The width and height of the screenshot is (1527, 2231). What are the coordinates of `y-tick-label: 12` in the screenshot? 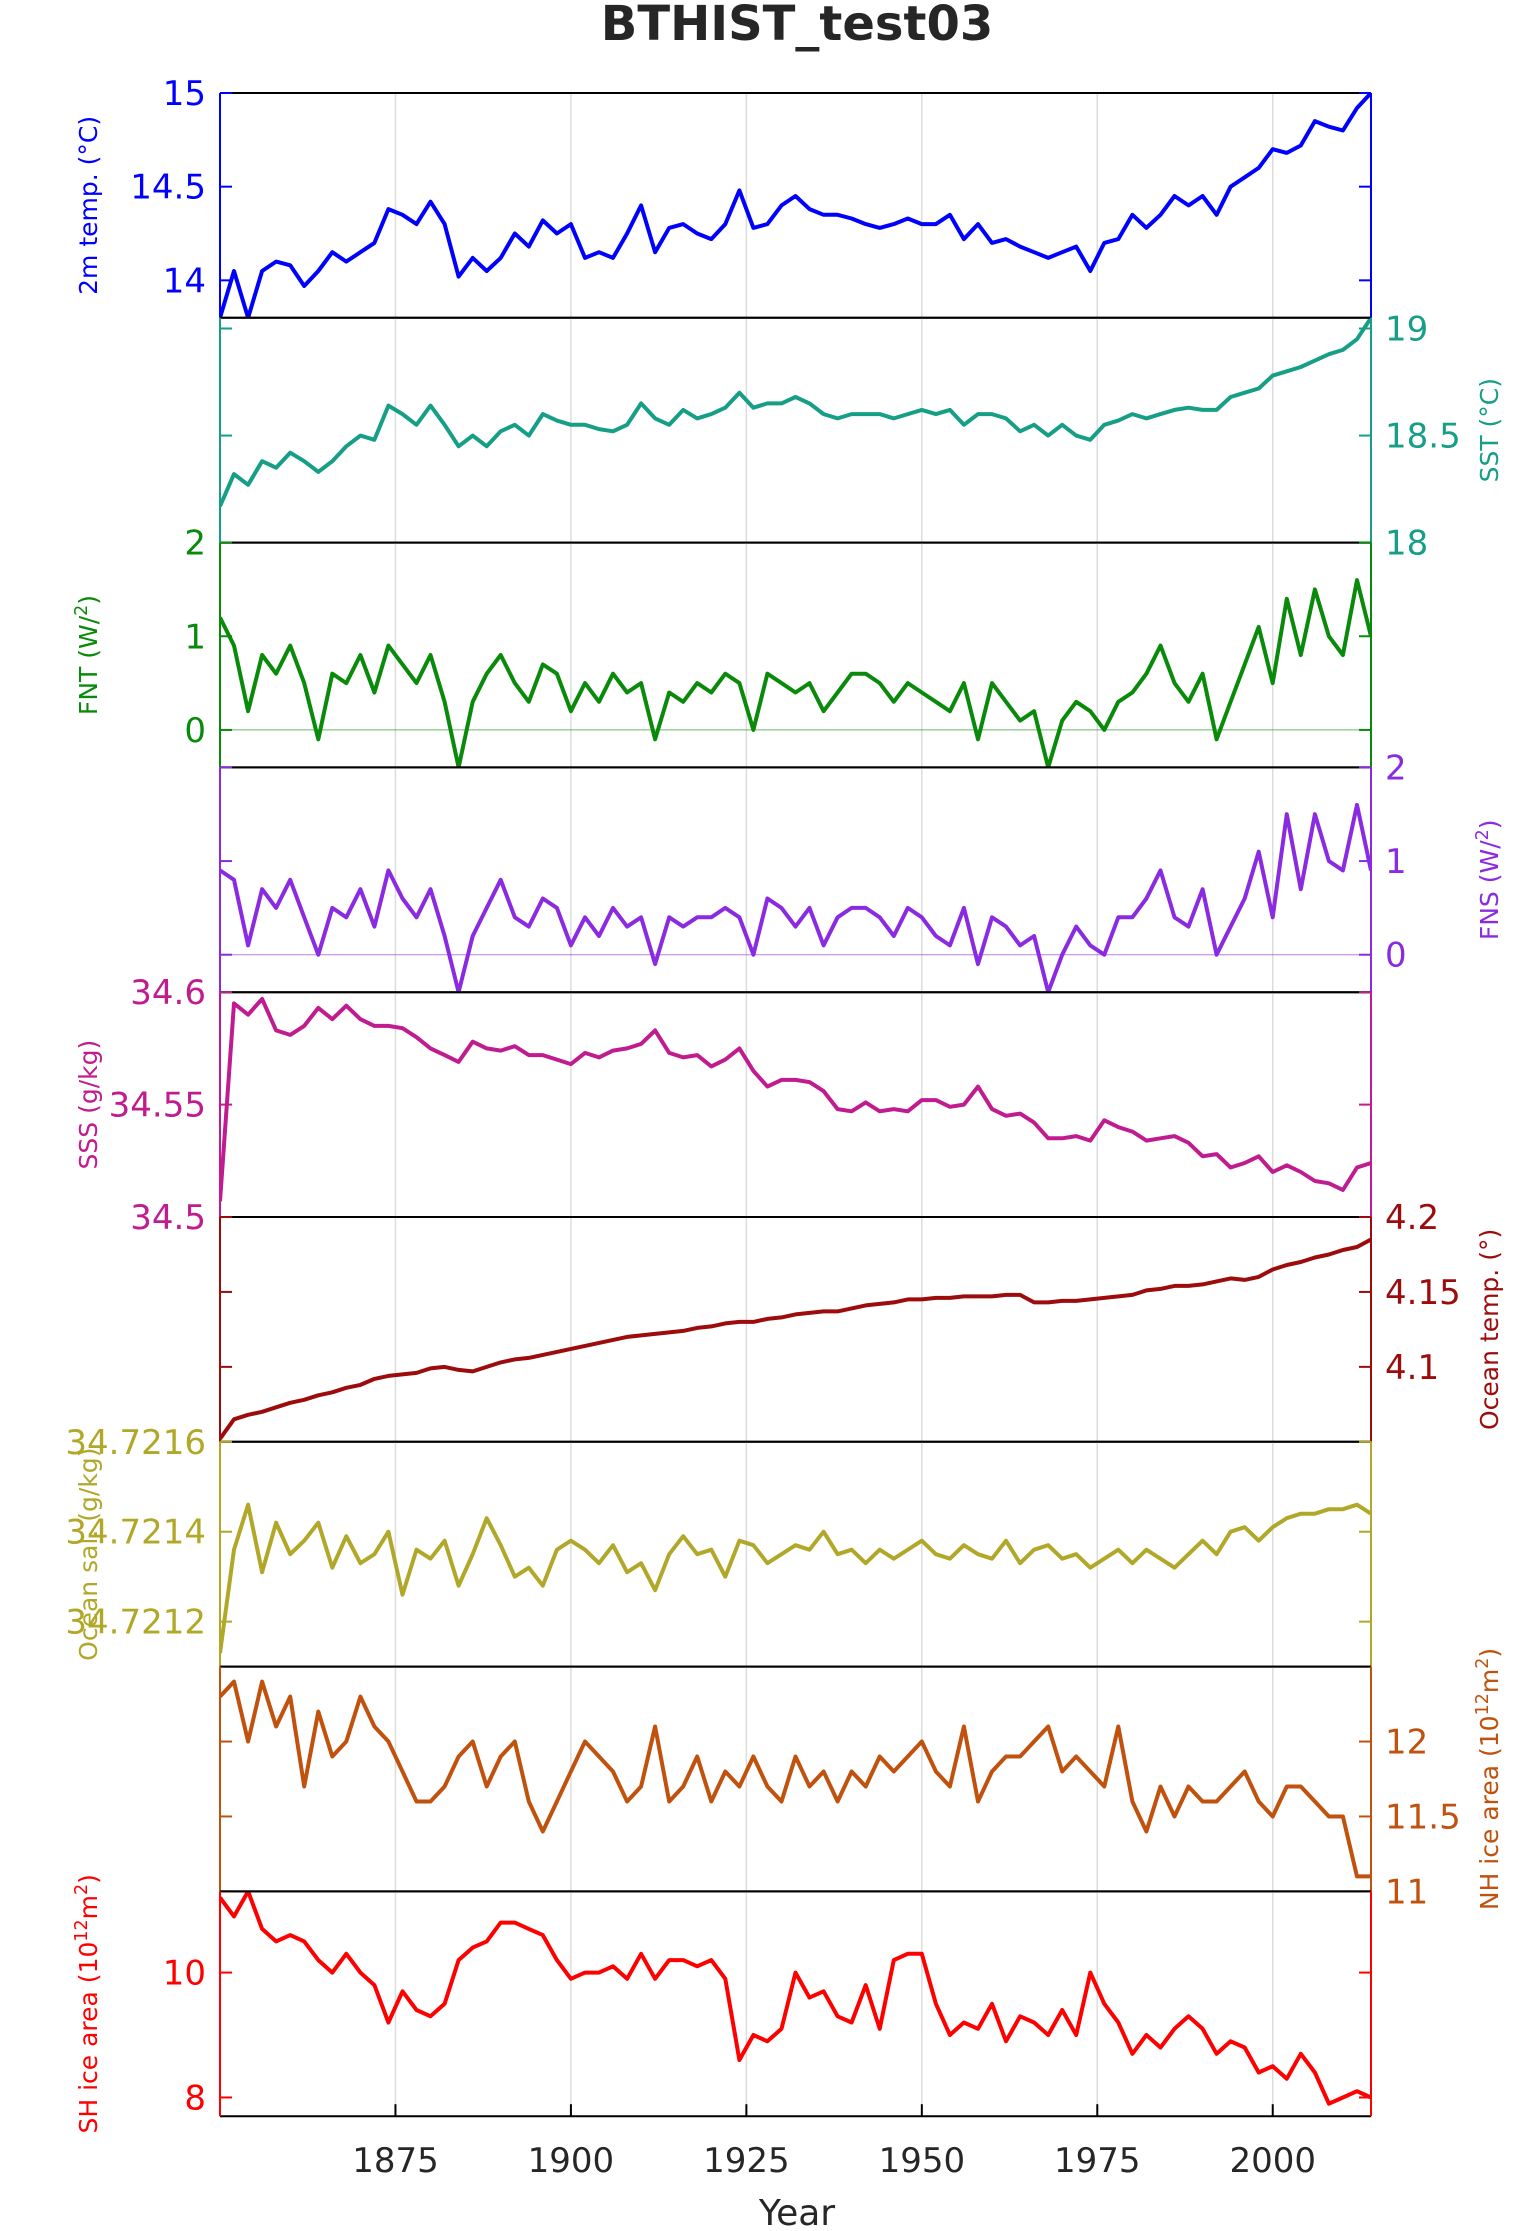 It's located at (1406, 1743).